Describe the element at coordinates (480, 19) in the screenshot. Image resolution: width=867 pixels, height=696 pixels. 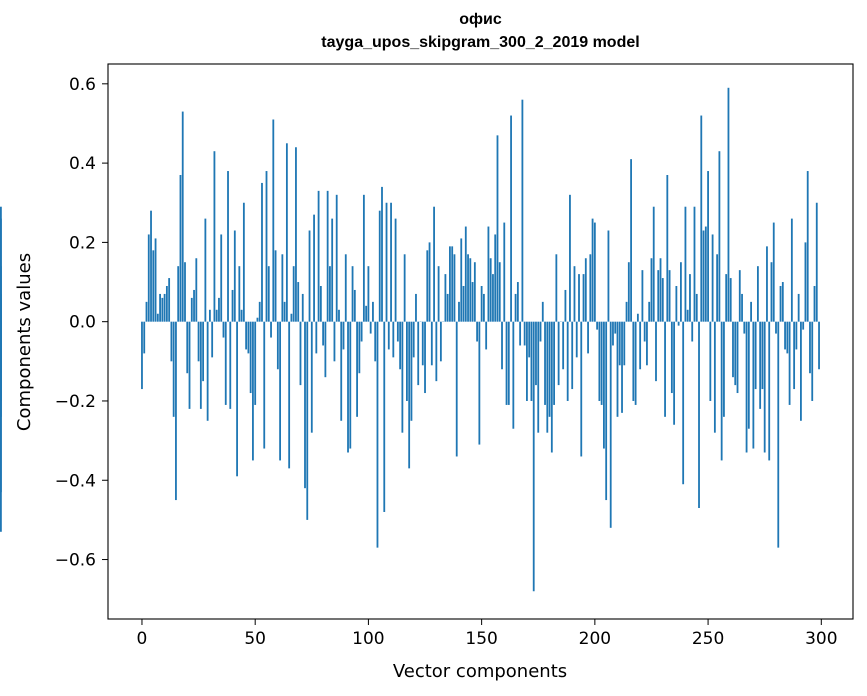
I see `chart-title: офис` at that location.